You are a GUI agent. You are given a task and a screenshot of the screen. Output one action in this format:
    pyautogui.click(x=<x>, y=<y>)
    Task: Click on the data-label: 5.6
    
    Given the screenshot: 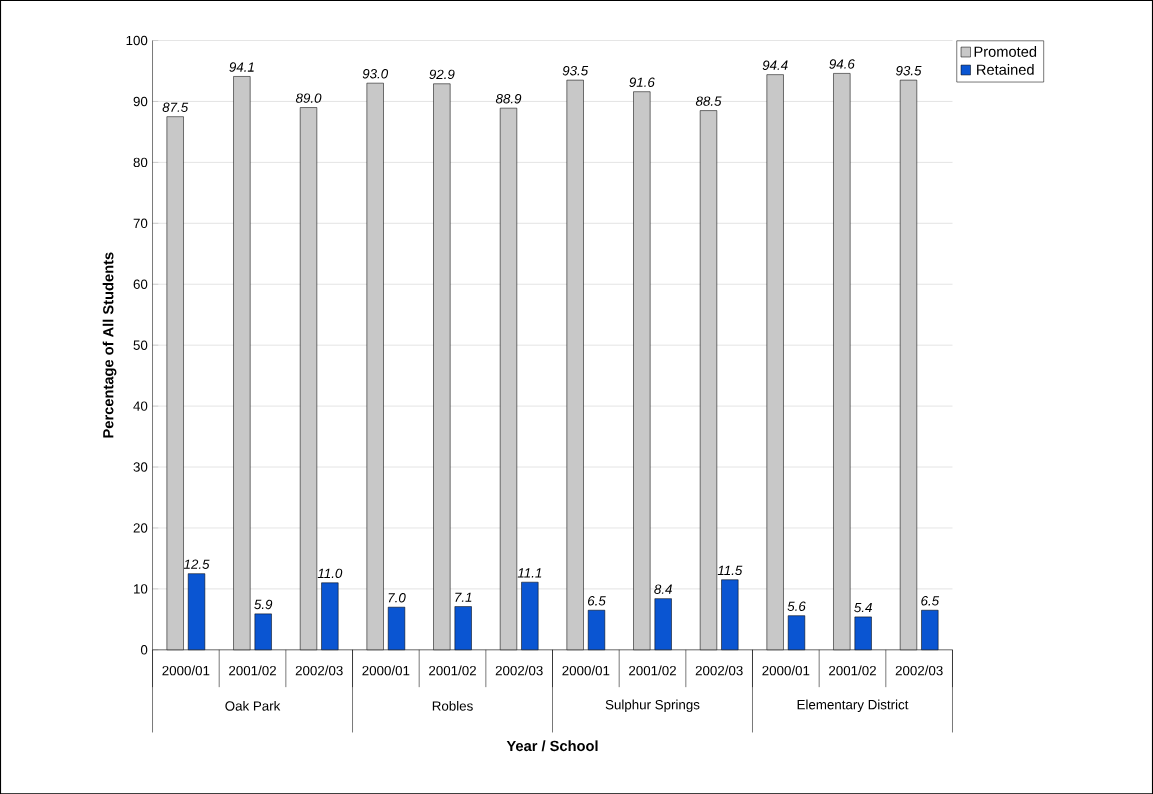 What is the action you would take?
    pyautogui.click(x=796, y=606)
    